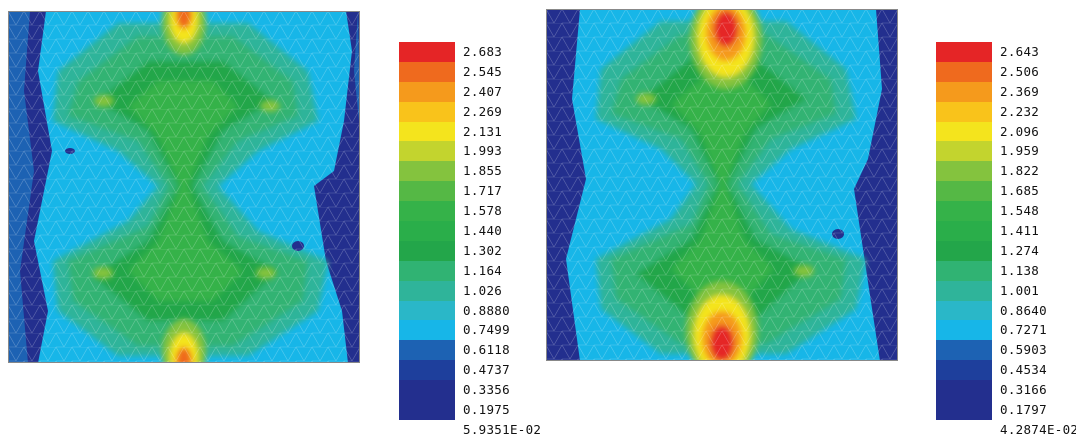 This screenshot has height=440, width=1076. Describe the element at coordinates (1020, 231) in the screenshot. I see `legend-label: 1.411` at that location.